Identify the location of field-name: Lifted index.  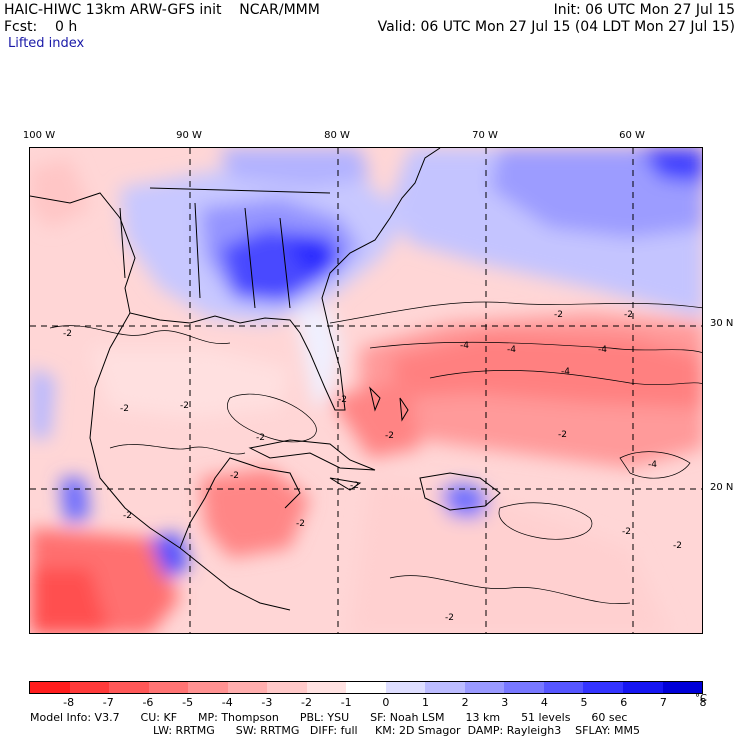
(46, 43).